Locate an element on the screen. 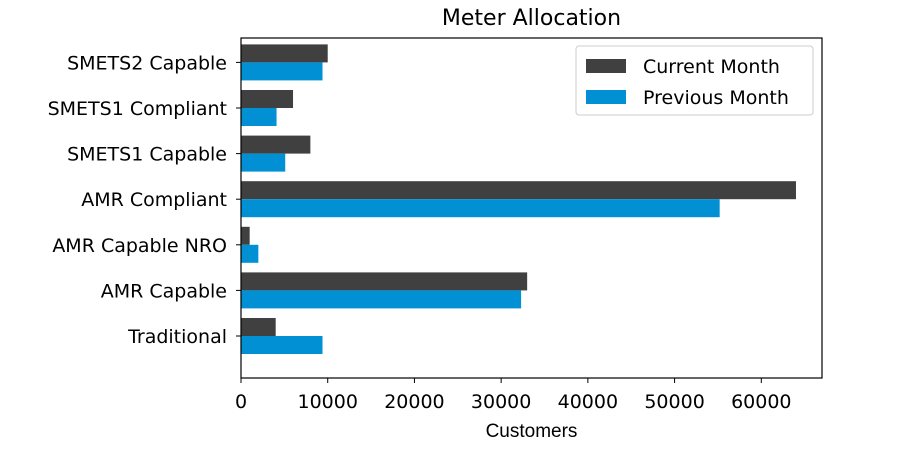 The width and height of the screenshot is (910, 458). x-tick-label: 50000 is located at coordinates (674, 402).